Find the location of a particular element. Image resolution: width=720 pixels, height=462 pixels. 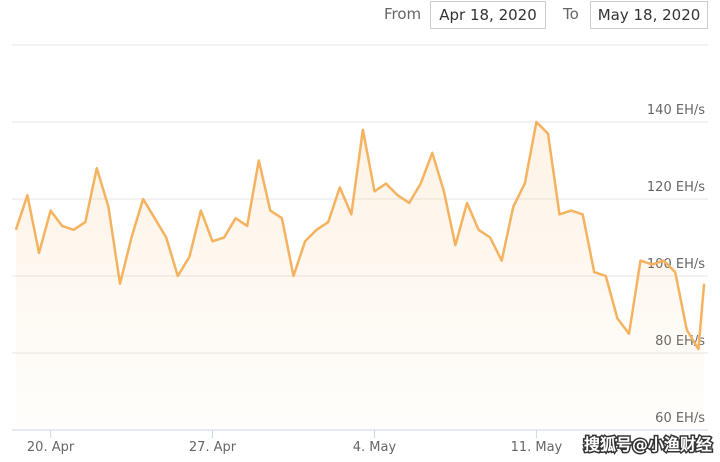

to-input: May 18, 2020 is located at coordinates (649, 15).